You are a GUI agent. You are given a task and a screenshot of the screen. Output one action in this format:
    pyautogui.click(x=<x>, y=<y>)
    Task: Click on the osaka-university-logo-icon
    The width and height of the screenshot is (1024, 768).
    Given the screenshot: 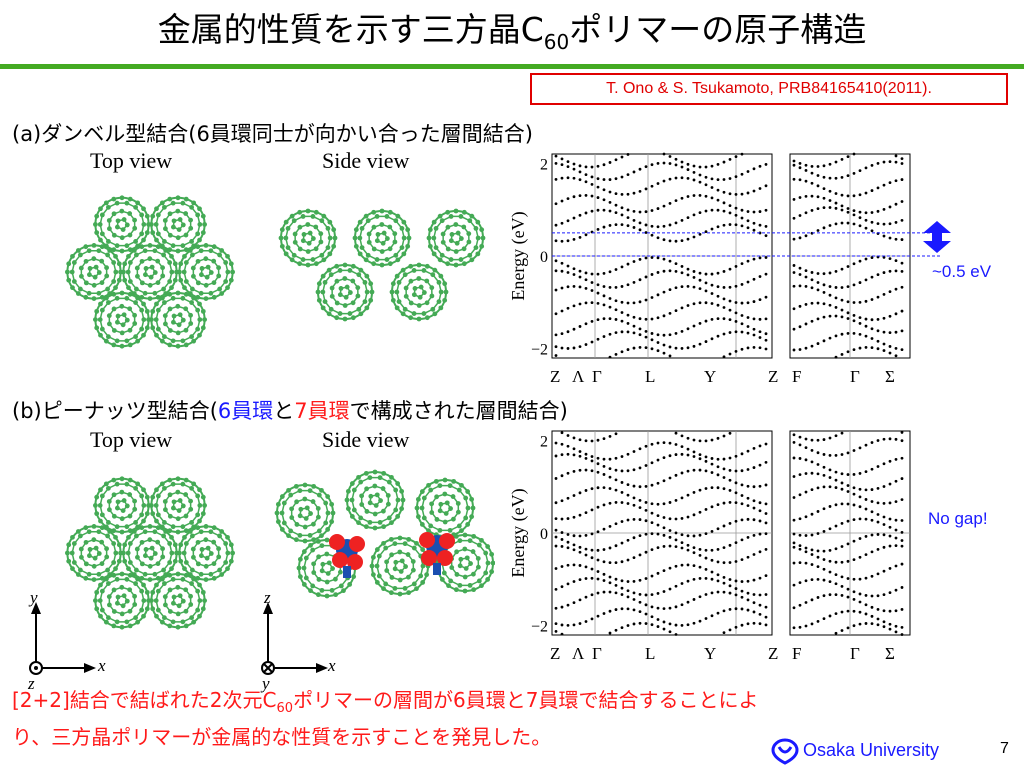 What is the action you would take?
    pyautogui.click(x=785, y=751)
    